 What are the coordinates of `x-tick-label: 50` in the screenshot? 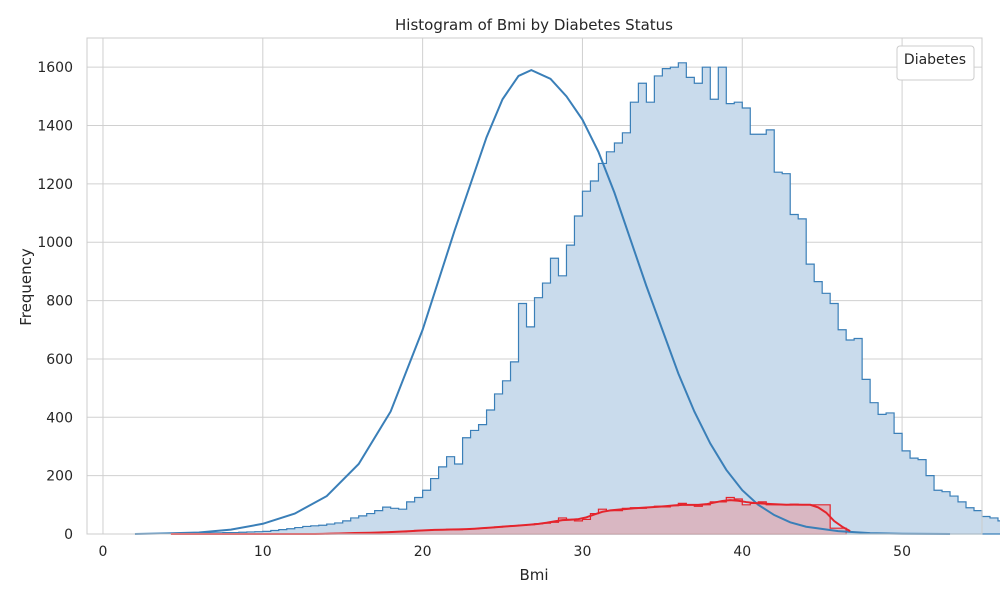 It's located at (902, 552).